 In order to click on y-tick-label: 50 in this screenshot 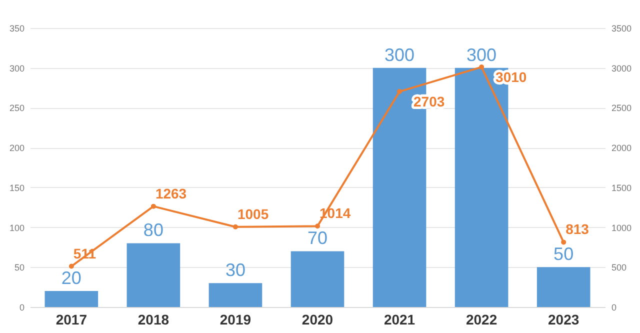, I will do `click(19, 267)`.